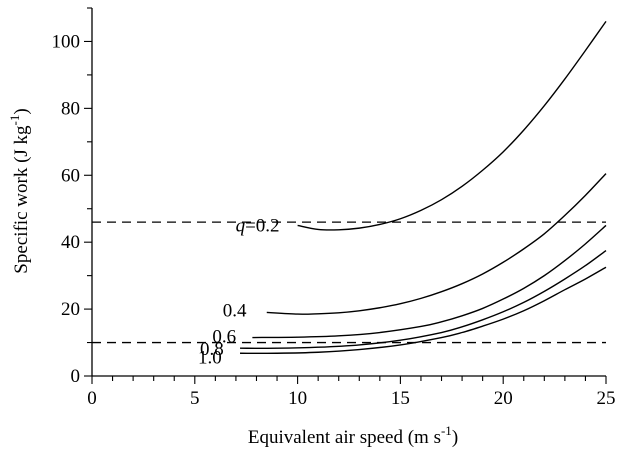 Image resolution: width=617 pixels, height=452 pixels. I want to click on x-tick-label: 5, so click(195, 398).